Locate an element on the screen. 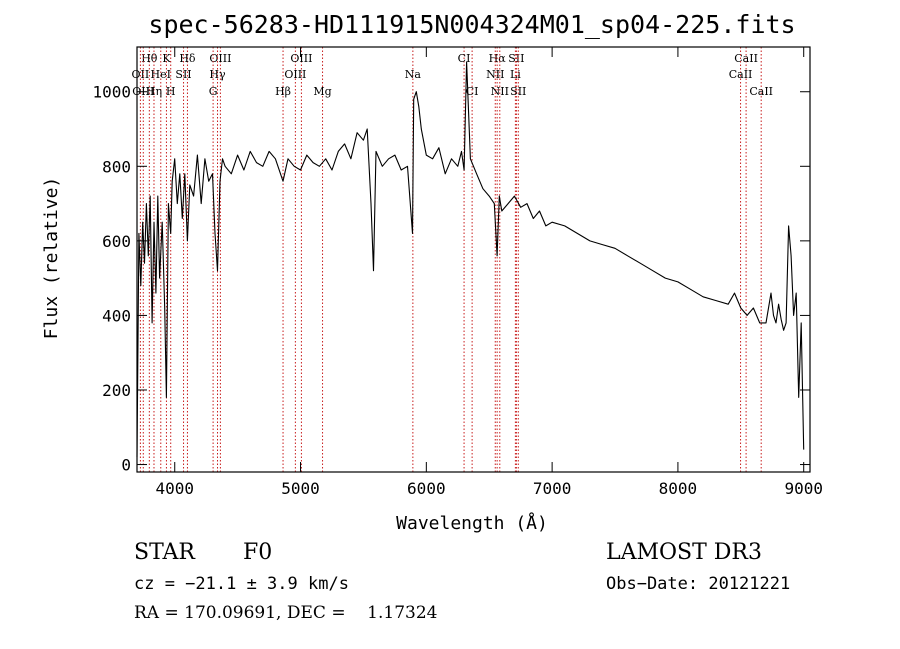 The height and width of the screenshot is (649, 900). x-axis-label: Wavelength (Å) is located at coordinates (472, 523).